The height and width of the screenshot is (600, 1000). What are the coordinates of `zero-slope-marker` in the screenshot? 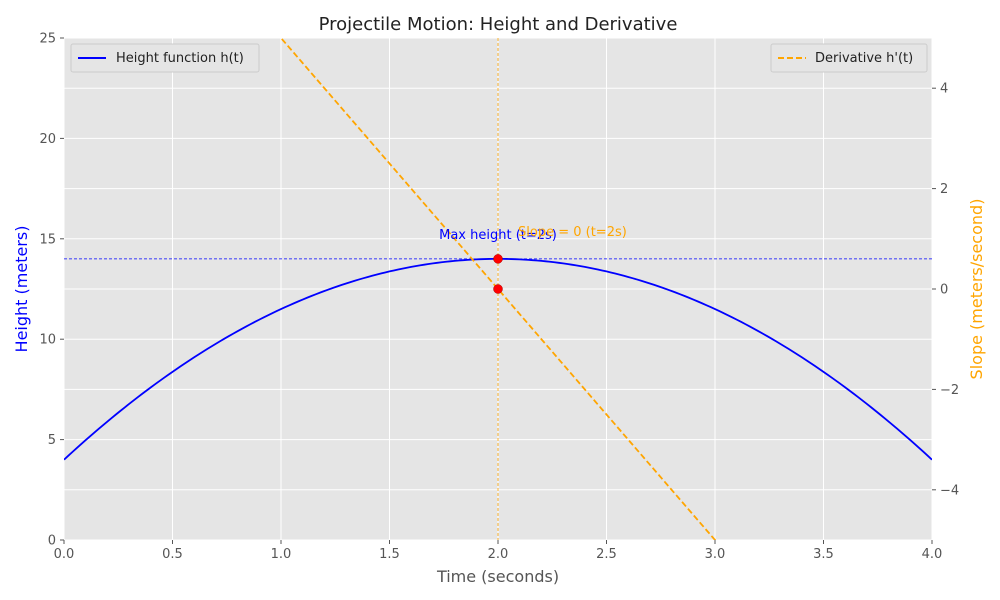 It's located at (498, 289).